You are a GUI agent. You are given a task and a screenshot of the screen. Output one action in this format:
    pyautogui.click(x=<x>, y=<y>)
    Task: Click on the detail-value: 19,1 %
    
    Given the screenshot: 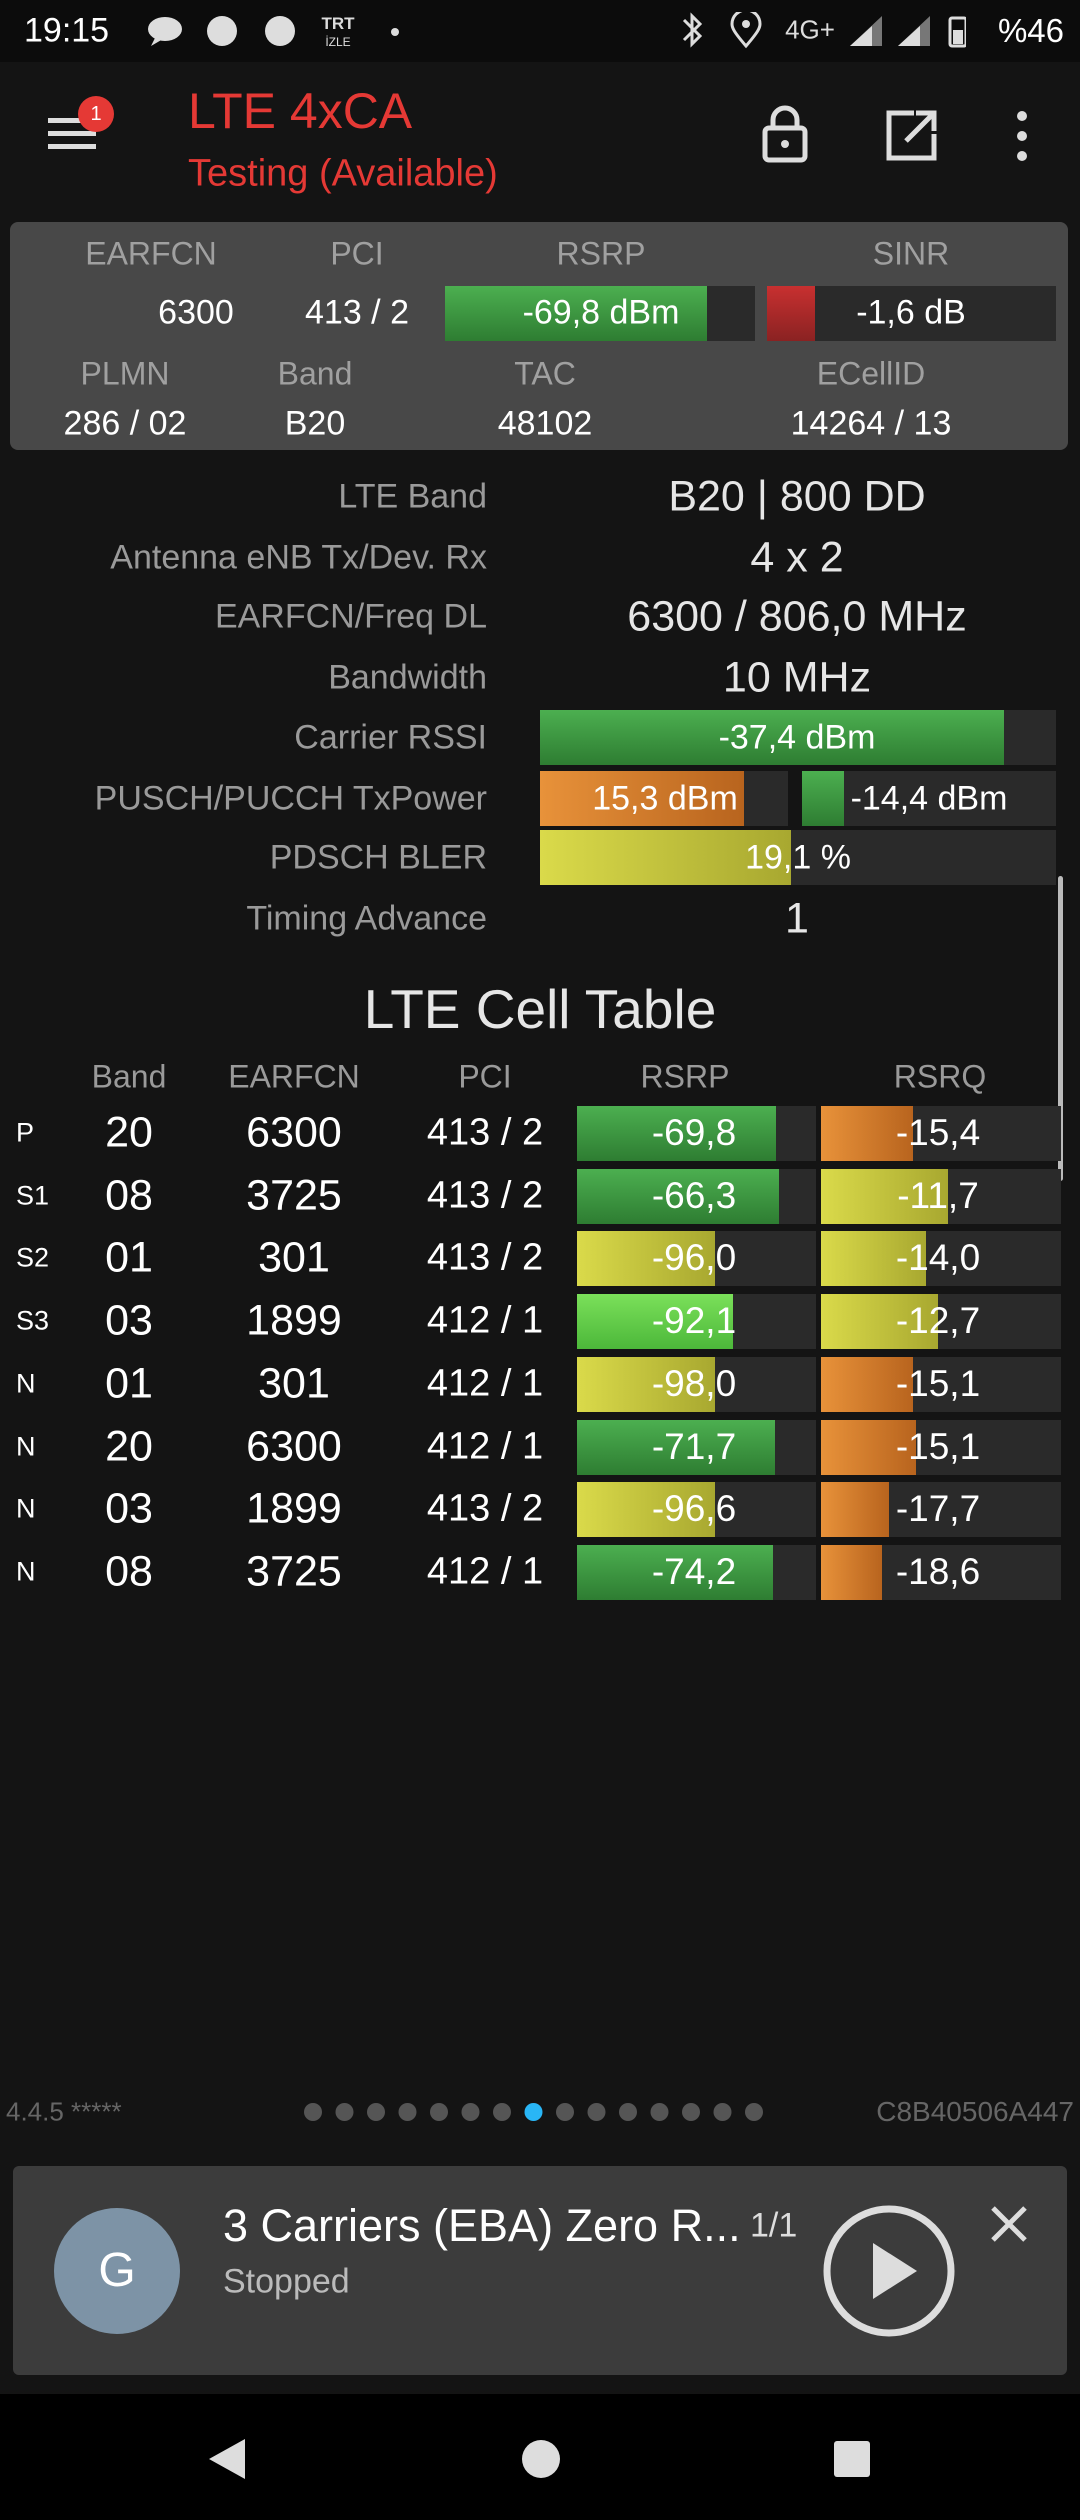 What is the action you would take?
    pyautogui.click(x=798, y=857)
    